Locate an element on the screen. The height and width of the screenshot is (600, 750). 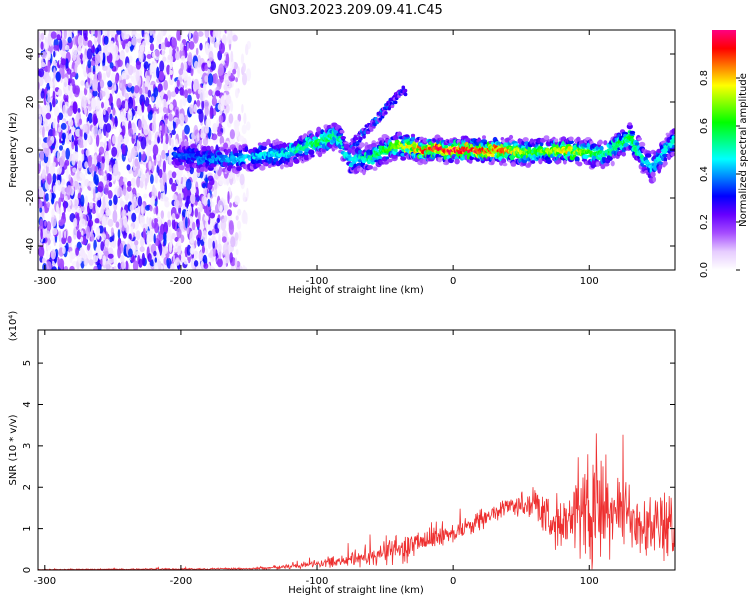
snr-x-tick-label: 100 is located at coordinates (589, 581).